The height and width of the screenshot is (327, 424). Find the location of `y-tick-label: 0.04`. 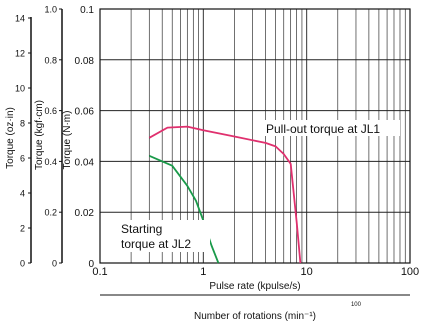

y-tick-label: 0.04 is located at coordinates (85, 162).